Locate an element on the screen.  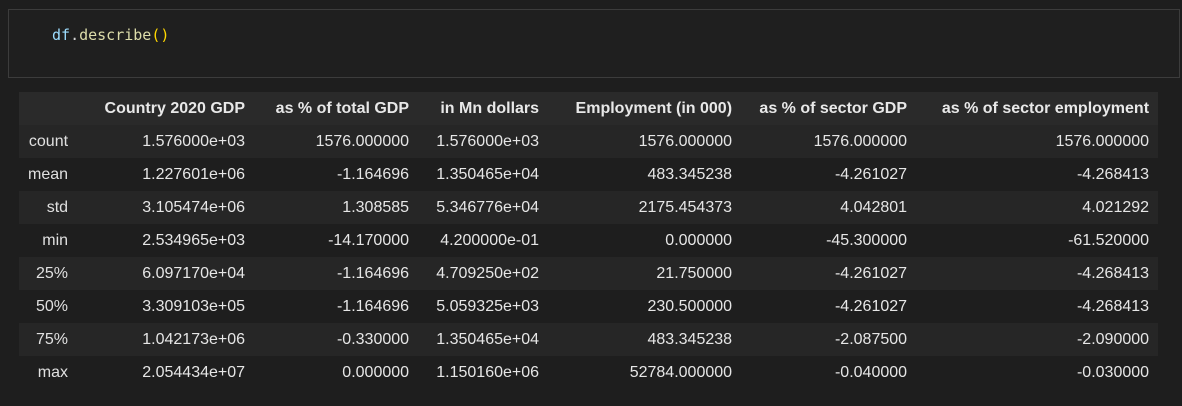
table-cell: 52784.000000 is located at coordinates (681, 372).